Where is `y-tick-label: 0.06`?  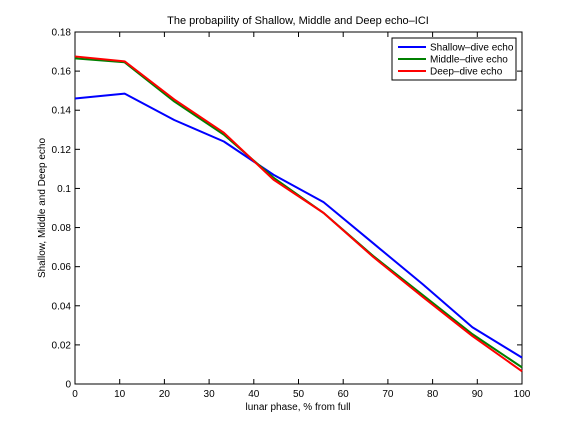
y-tick-label: 0.06 is located at coordinates (62, 267).